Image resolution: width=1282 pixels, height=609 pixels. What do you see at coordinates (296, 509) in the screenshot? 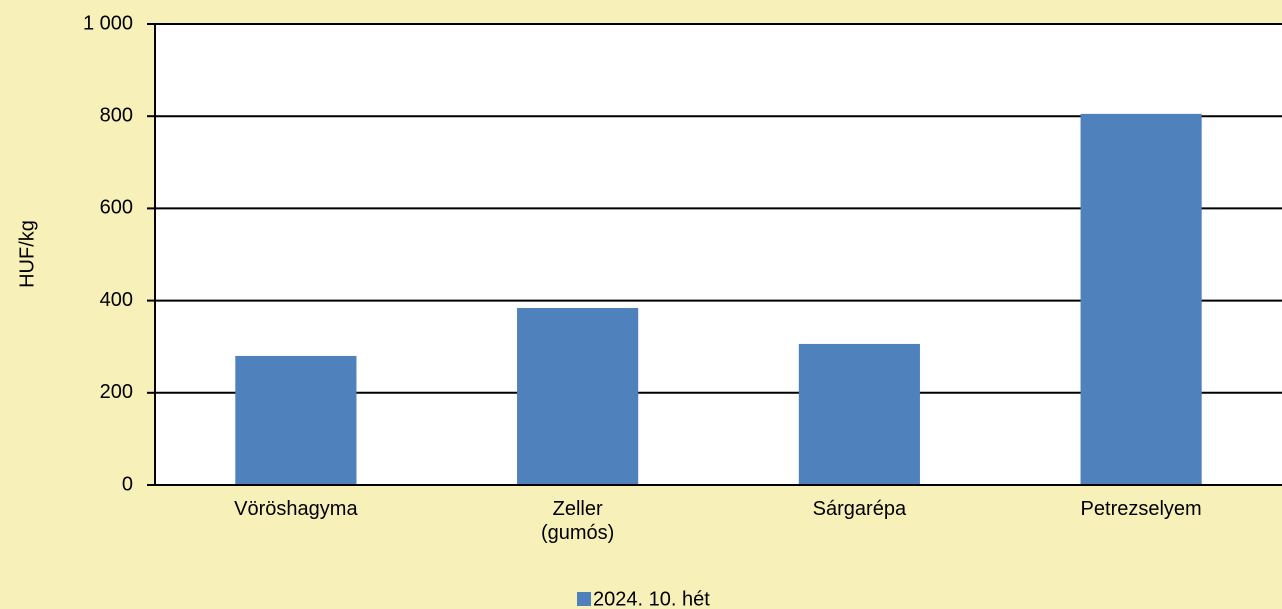
I see `x-tick-label: Vöröshagyma` at bounding box center [296, 509].